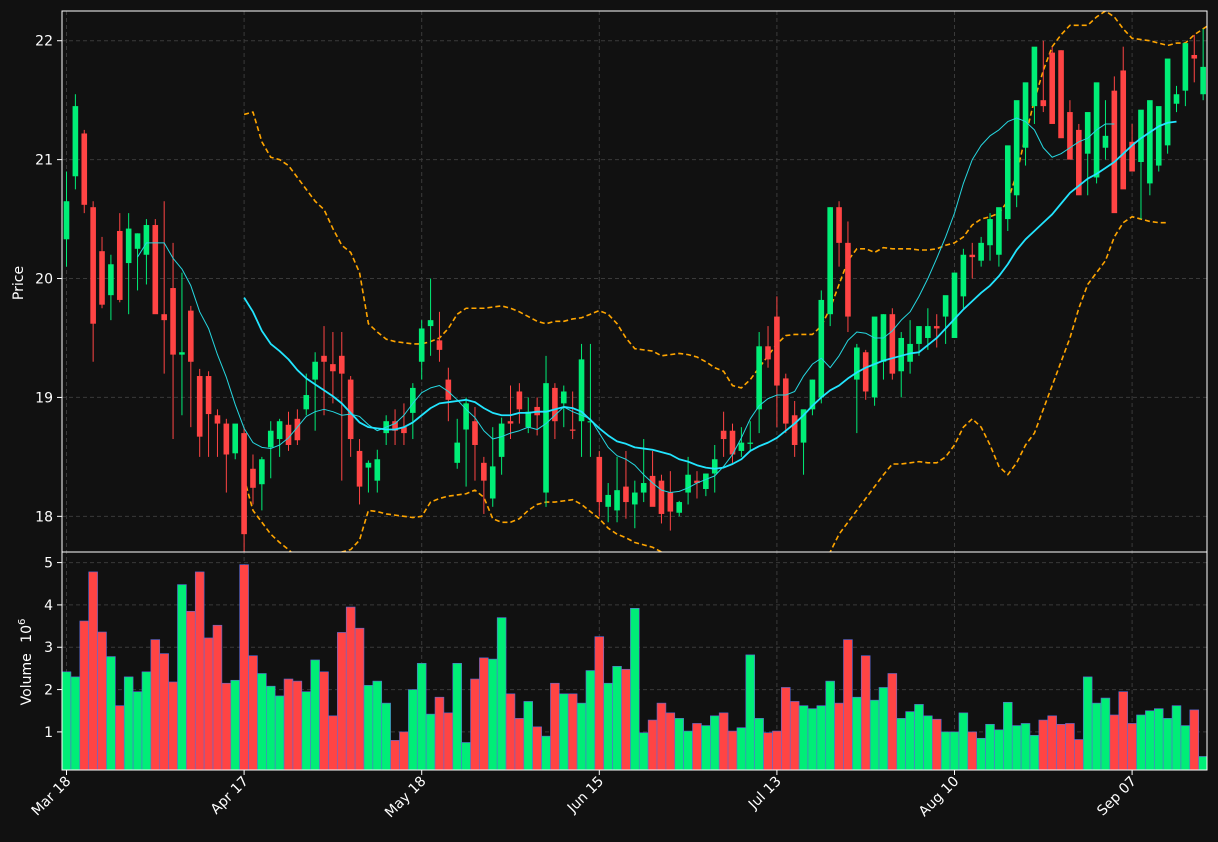 This screenshot has width=1218, height=842. I want to click on volume-tick-label: 5, so click(48, 564).